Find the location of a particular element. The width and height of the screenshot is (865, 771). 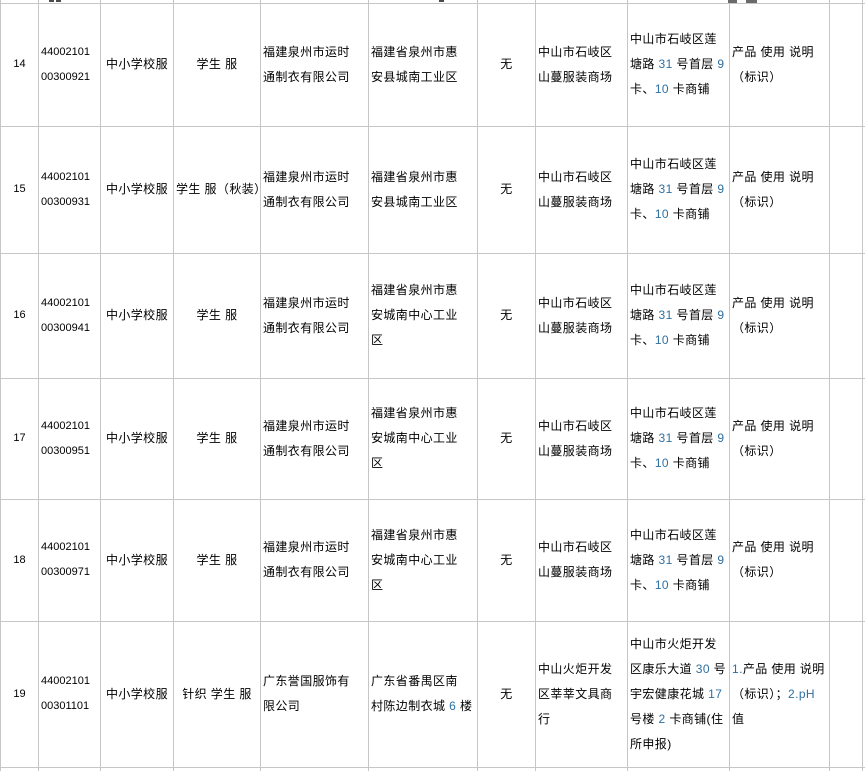

cell-seller: 中山火炬开发 区莘莘文具商 行 is located at coordinates (581, 694).